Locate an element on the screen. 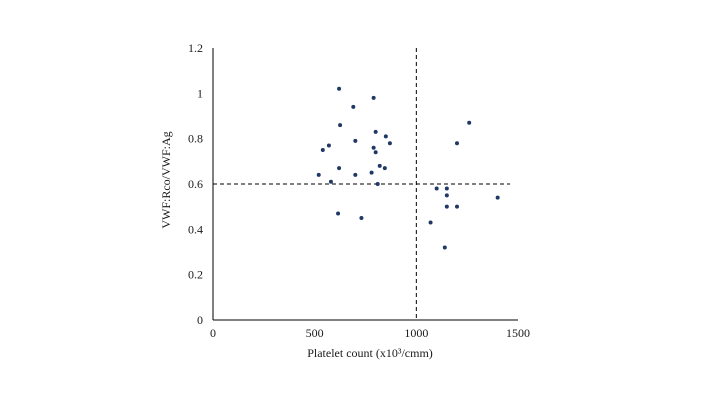  x-tick-label: 1000 is located at coordinates (416, 333).